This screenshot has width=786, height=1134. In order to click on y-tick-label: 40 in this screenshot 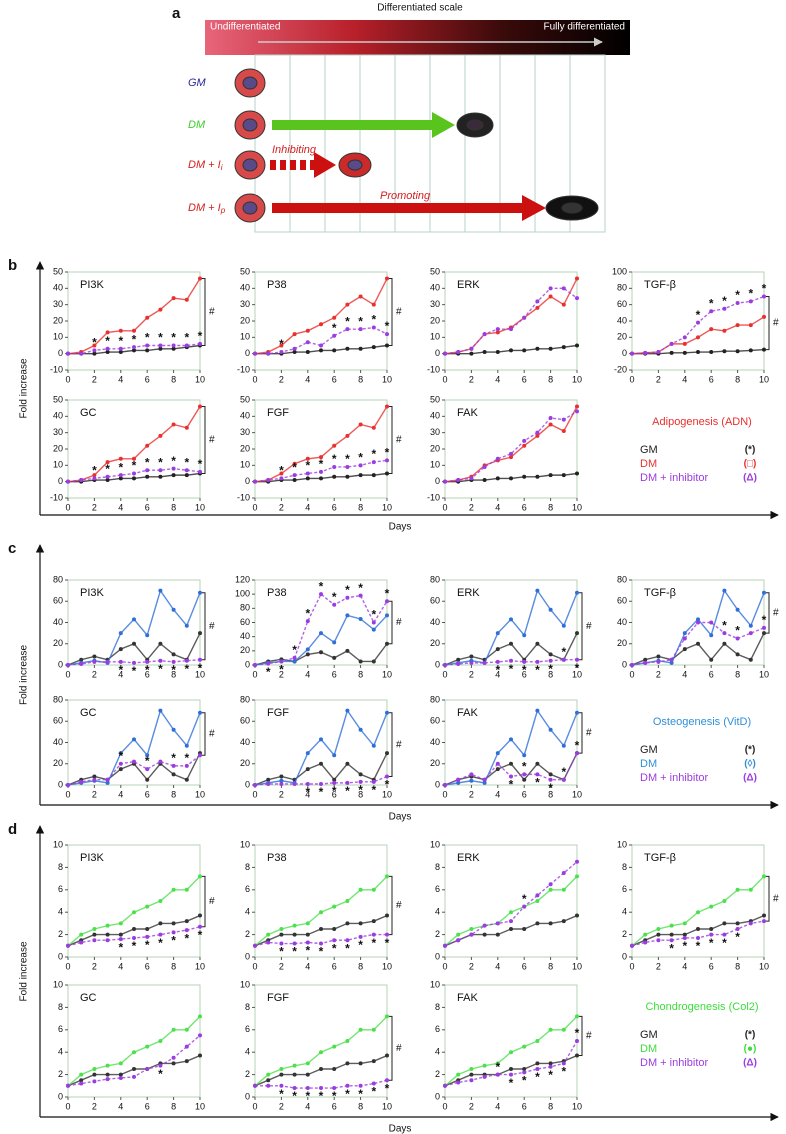, I will do `click(245, 636)`.